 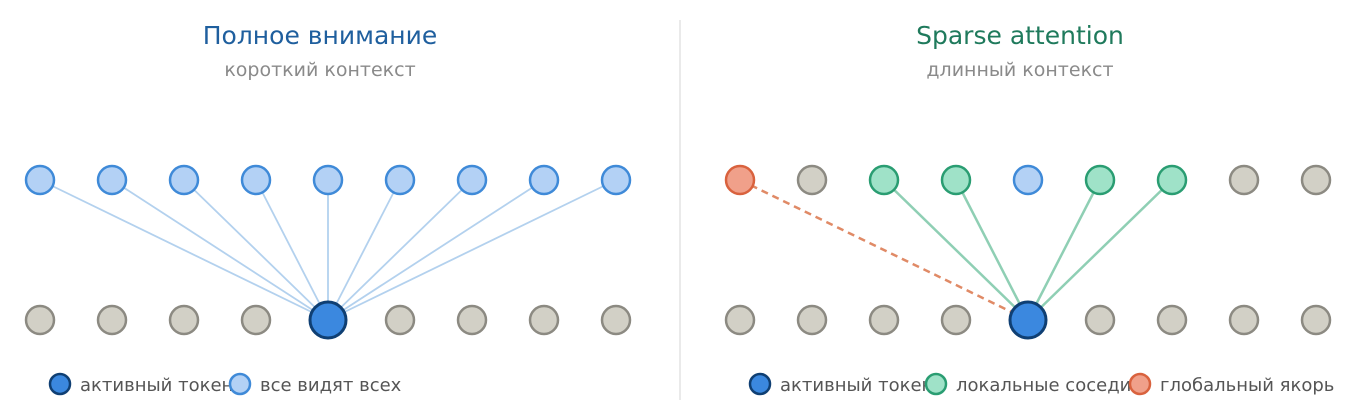 I want to click on sparse-active-token, so click(x=1028, y=320).